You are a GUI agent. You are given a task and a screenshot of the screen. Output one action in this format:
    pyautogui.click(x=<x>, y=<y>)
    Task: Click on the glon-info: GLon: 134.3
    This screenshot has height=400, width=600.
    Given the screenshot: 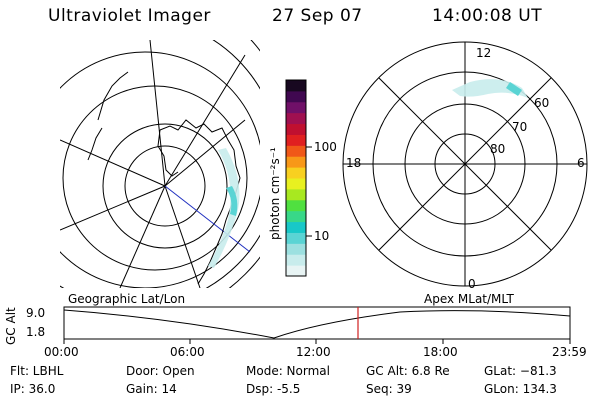 What is the action you would take?
    pyautogui.click(x=520, y=389)
    